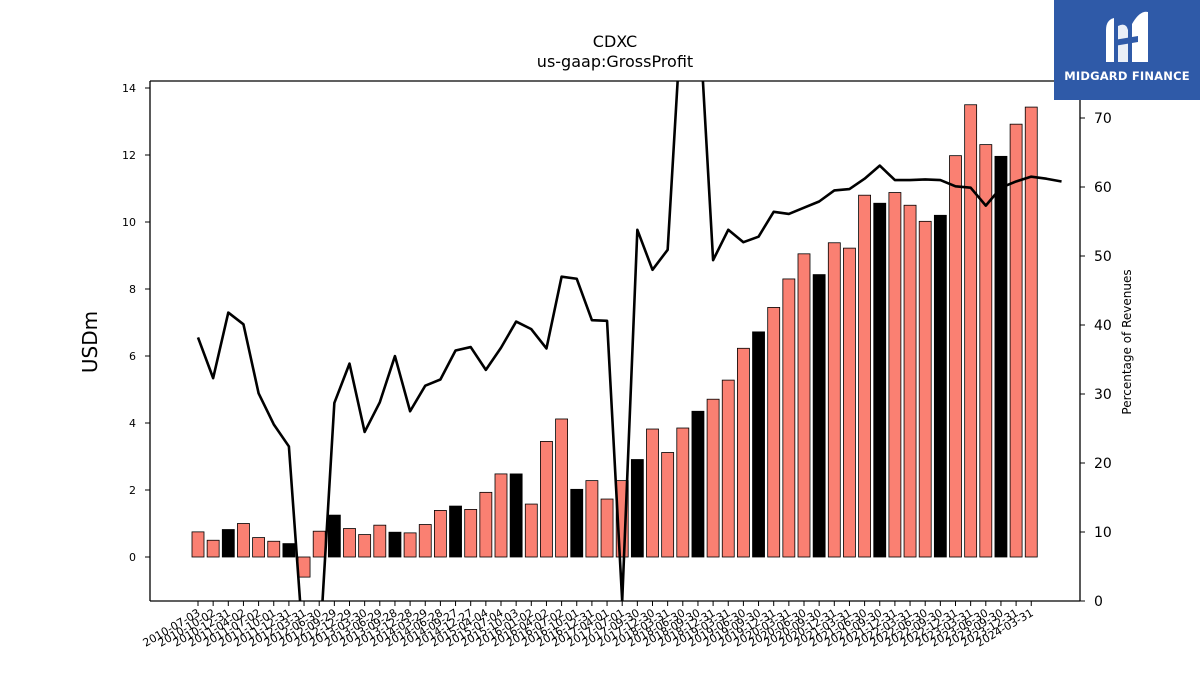 The height and width of the screenshot is (675, 1200). What do you see at coordinates (1103, 533) in the screenshot?
I see `y2-tick-label: 10` at bounding box center [1103, 533].